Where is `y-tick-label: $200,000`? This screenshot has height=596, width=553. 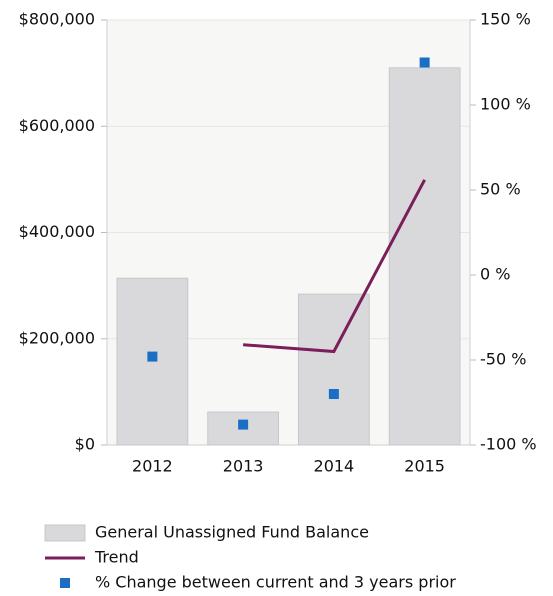 y-tick-label: $200,000 is located at coordinates (57, 337).